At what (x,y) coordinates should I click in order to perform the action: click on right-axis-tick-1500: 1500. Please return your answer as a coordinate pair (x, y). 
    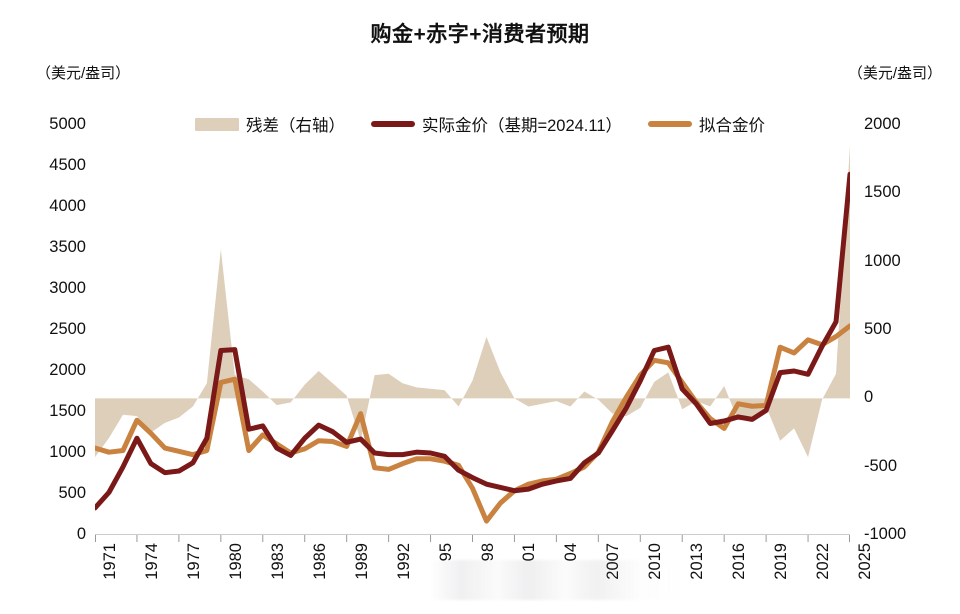
    Looking at the image, I should click on (882, 192).